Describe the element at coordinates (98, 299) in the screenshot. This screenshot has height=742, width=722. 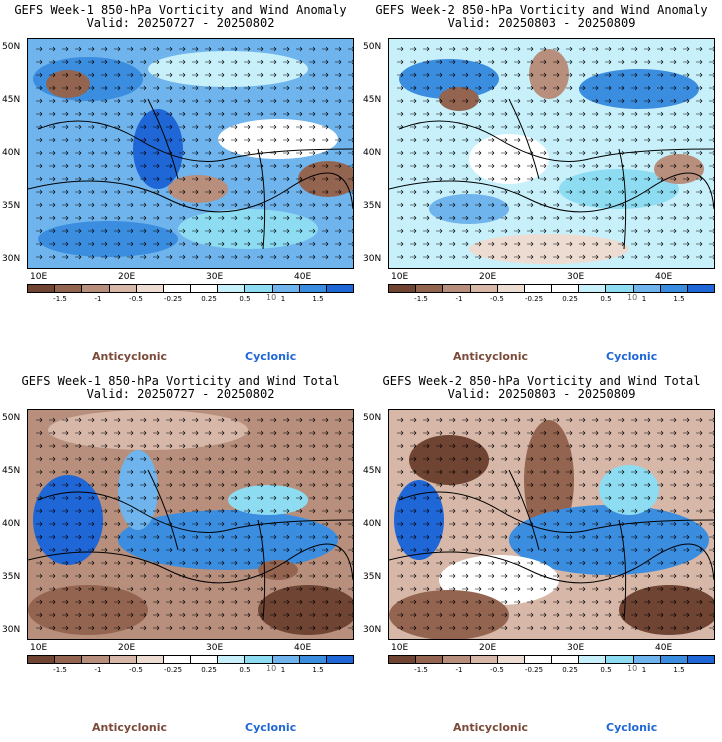
I see `colorbar-tick: -1` at that location.